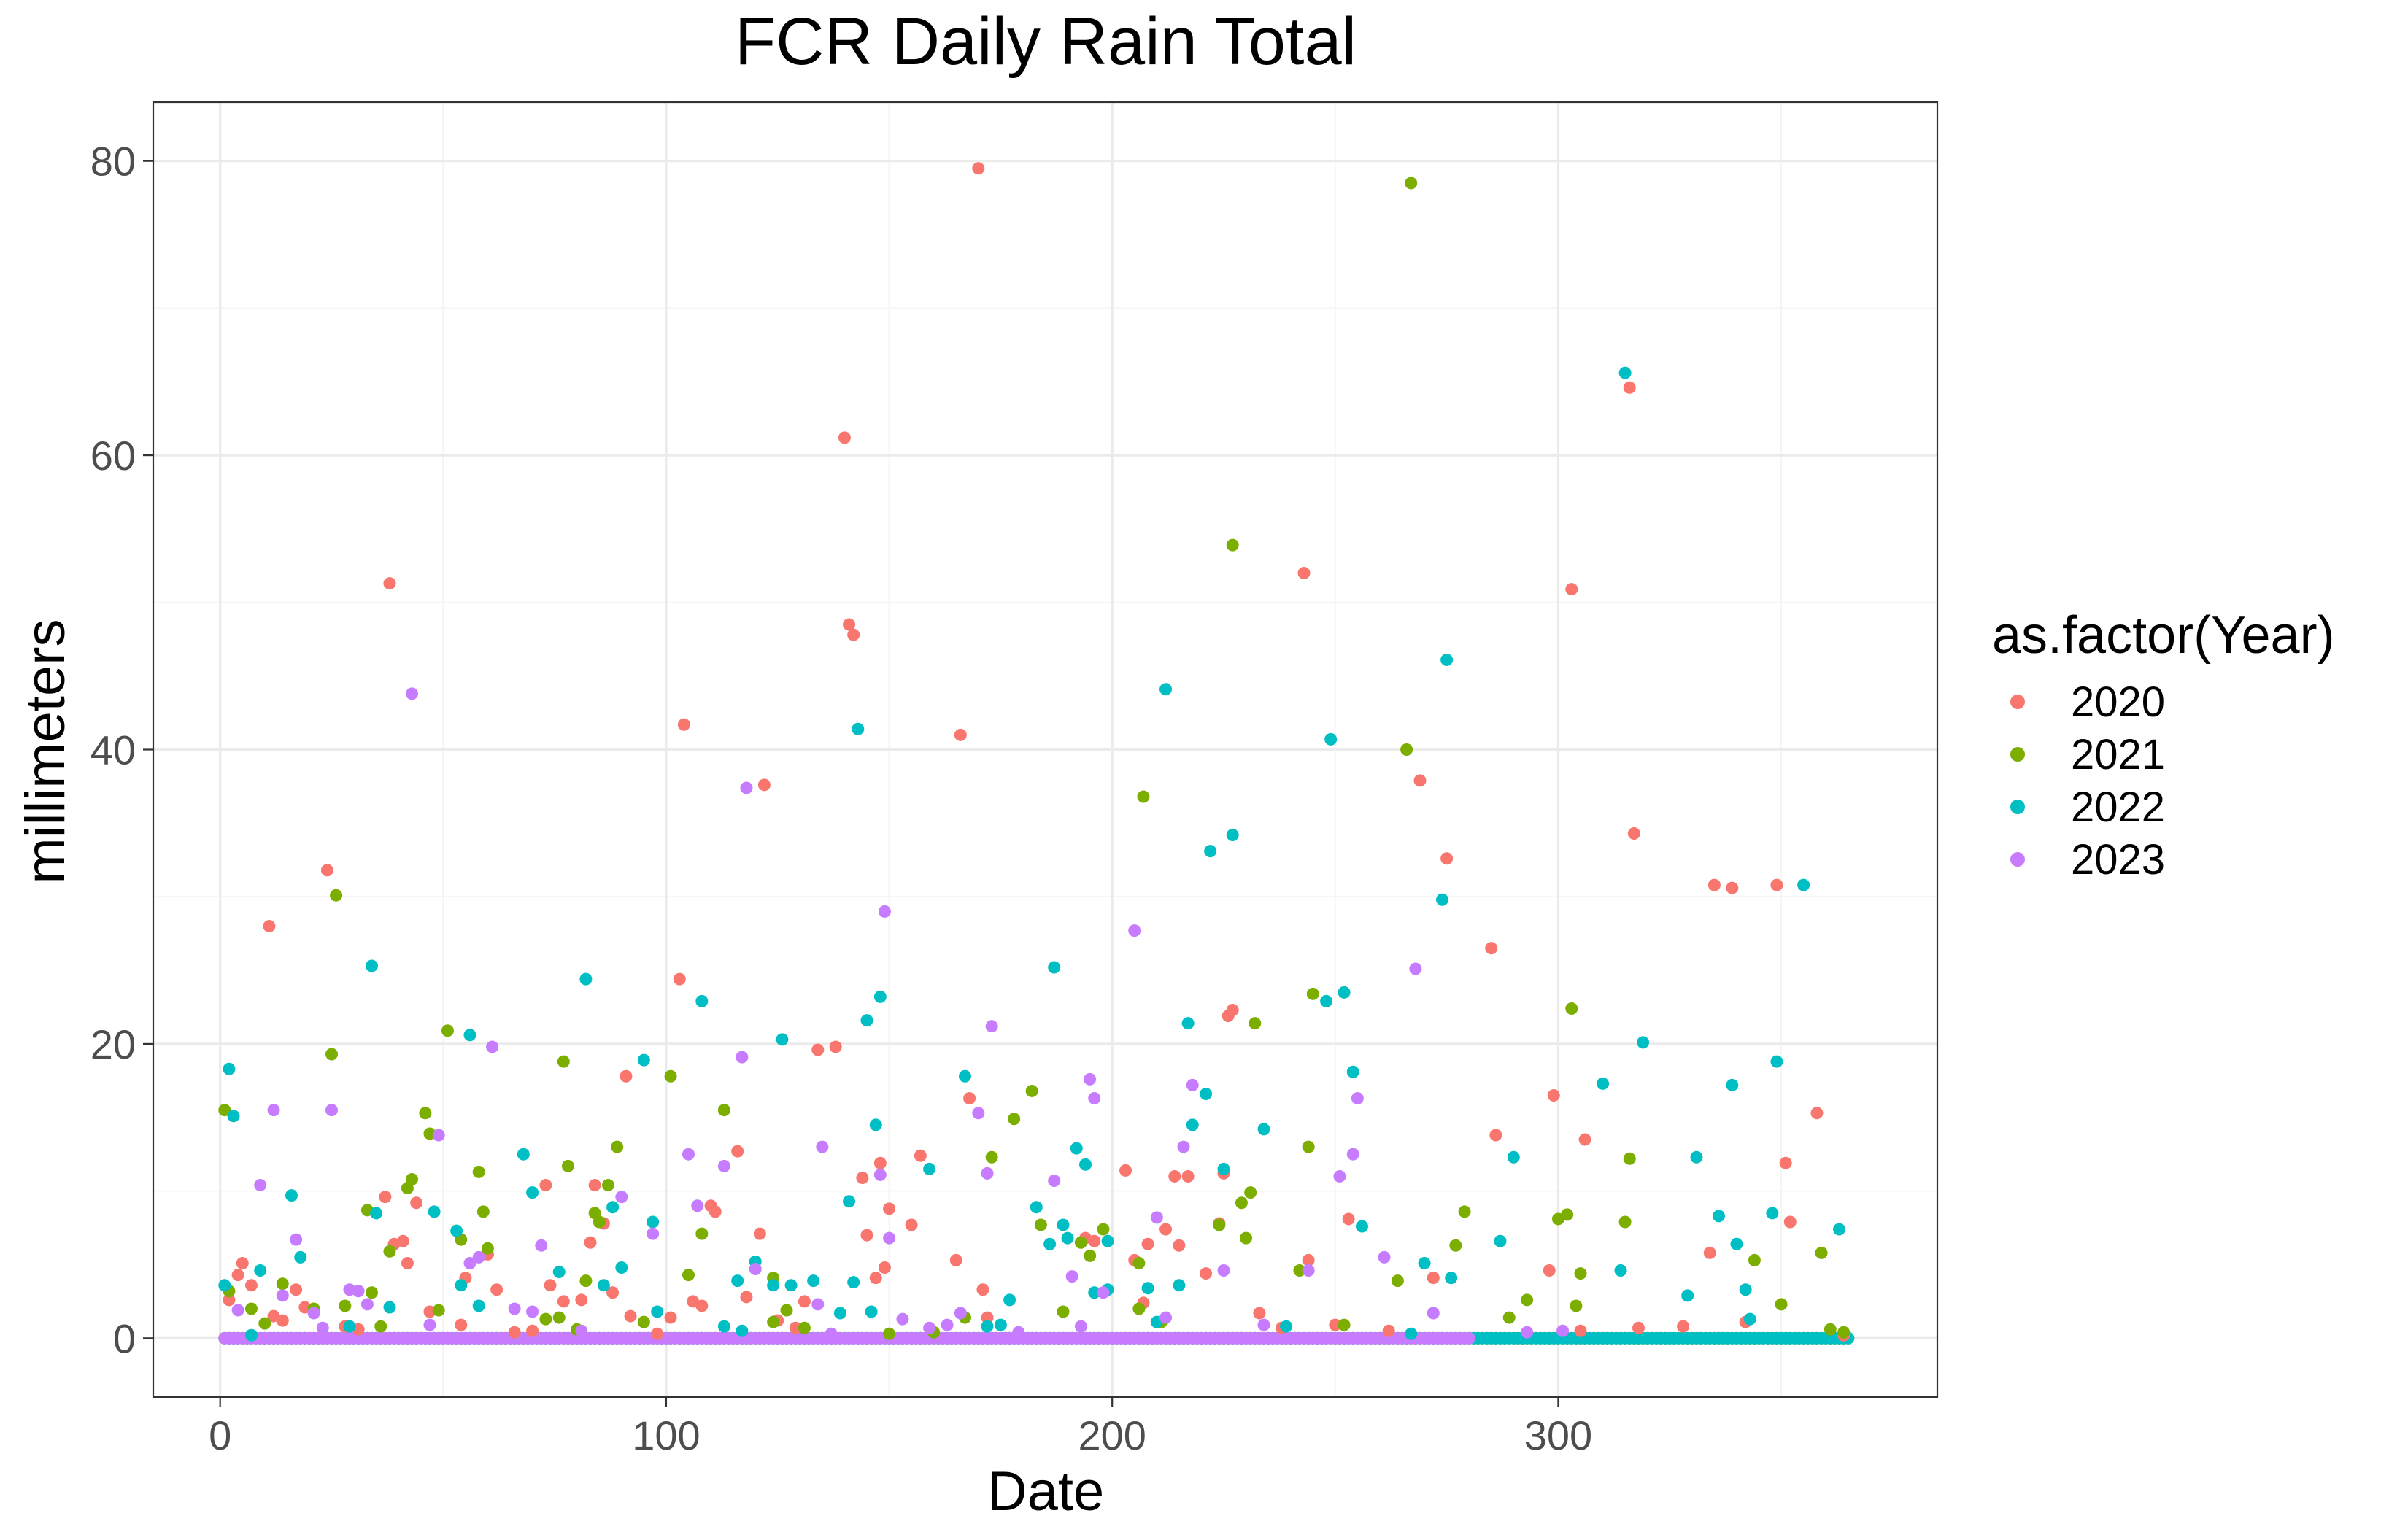  I want to click on y-axis: 0 20 40 60 80, so click(121, 750).